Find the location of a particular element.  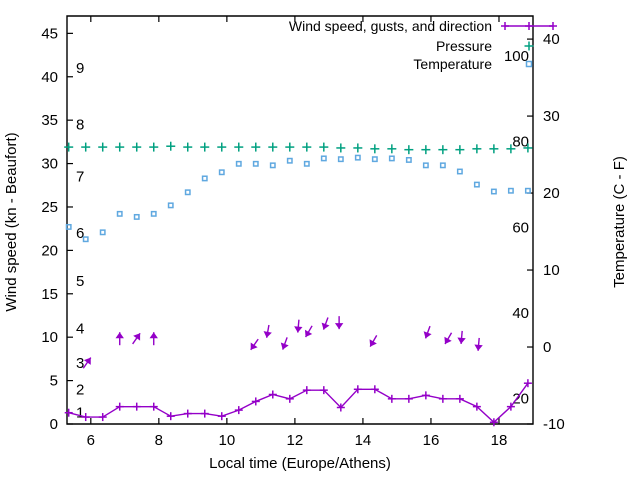

fahrenheit-label: 20 is located at coordinates (520, 398).